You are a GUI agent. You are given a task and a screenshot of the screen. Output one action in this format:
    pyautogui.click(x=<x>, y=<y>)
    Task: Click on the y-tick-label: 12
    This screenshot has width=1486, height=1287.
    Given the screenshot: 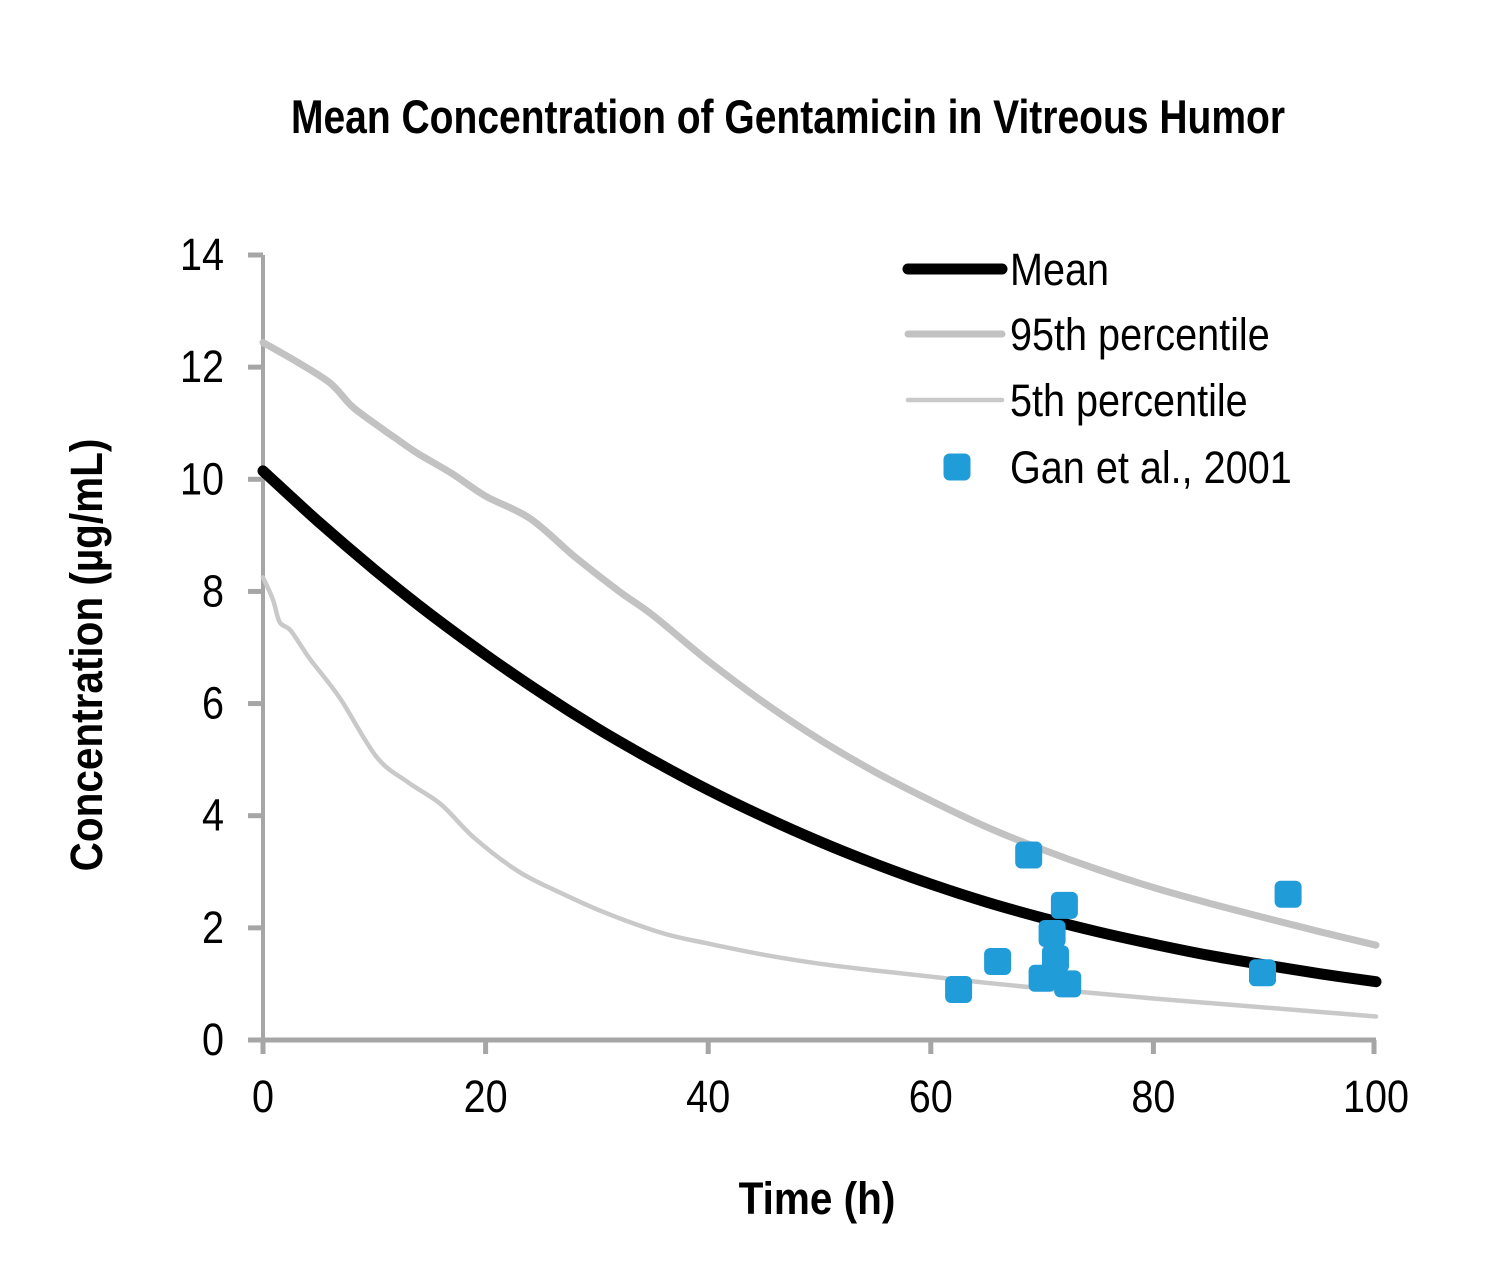 What is the action you would take?
    pyautogui.click(x=202, y=367)
    